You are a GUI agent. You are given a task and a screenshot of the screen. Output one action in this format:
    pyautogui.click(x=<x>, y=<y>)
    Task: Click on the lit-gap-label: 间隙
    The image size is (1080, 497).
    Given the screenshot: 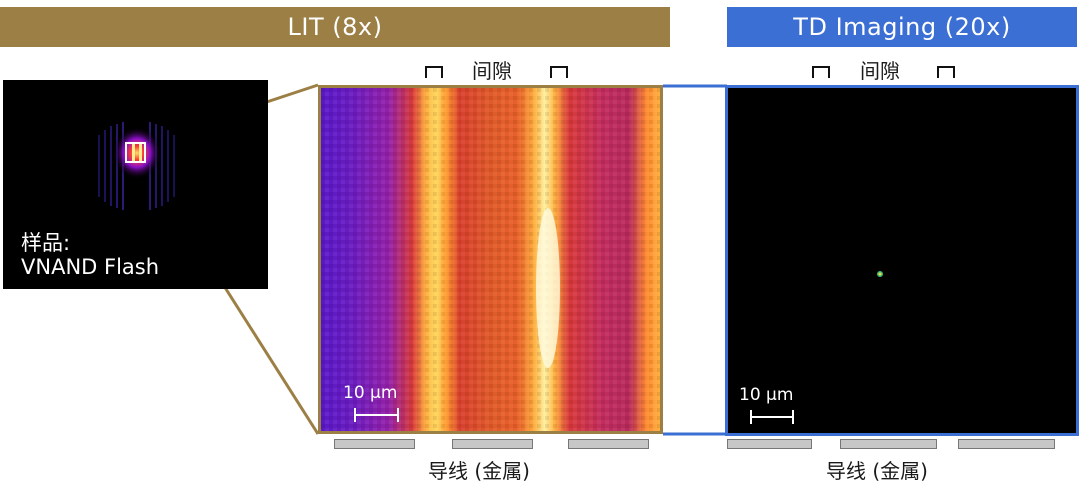 What is the action you would take?
    pyautogui.click(x=492, y=71)
    